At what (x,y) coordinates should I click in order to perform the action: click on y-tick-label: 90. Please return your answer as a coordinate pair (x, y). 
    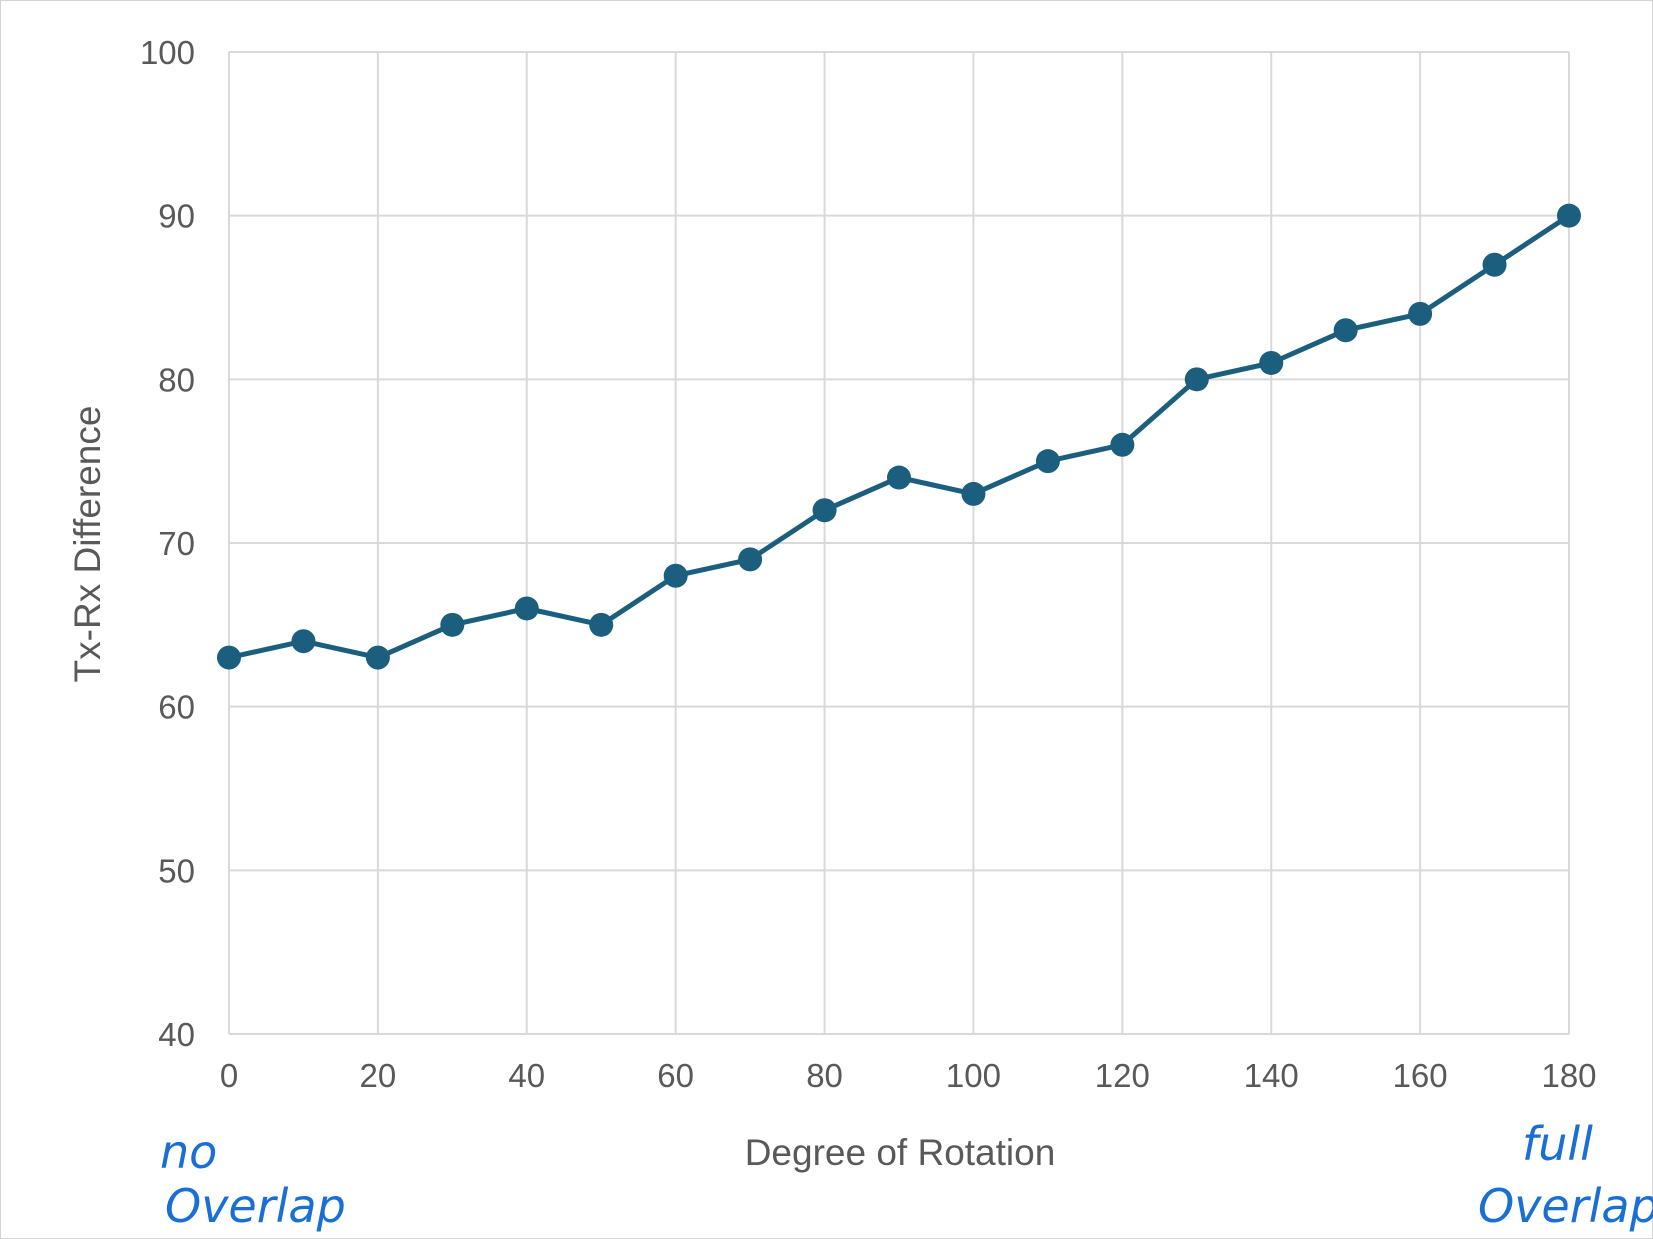
    Looking at the image, I should click on (176, 216).